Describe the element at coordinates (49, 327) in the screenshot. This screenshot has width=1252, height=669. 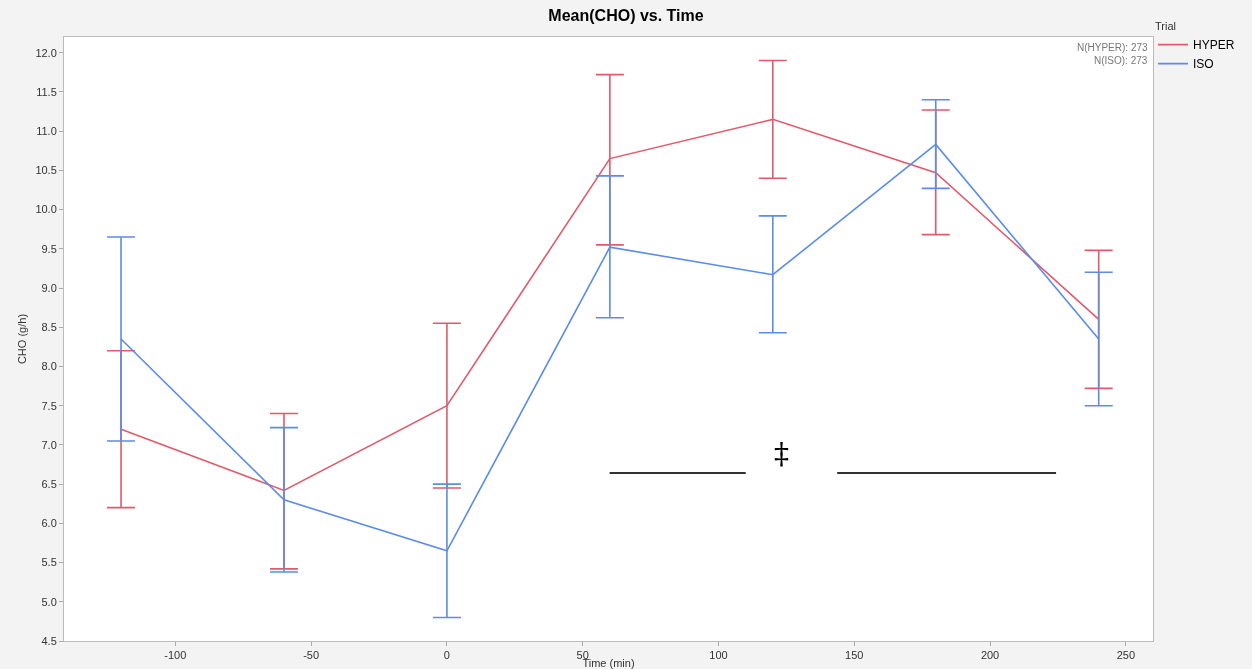
I see `y-tick-label: 8.5` at that location.